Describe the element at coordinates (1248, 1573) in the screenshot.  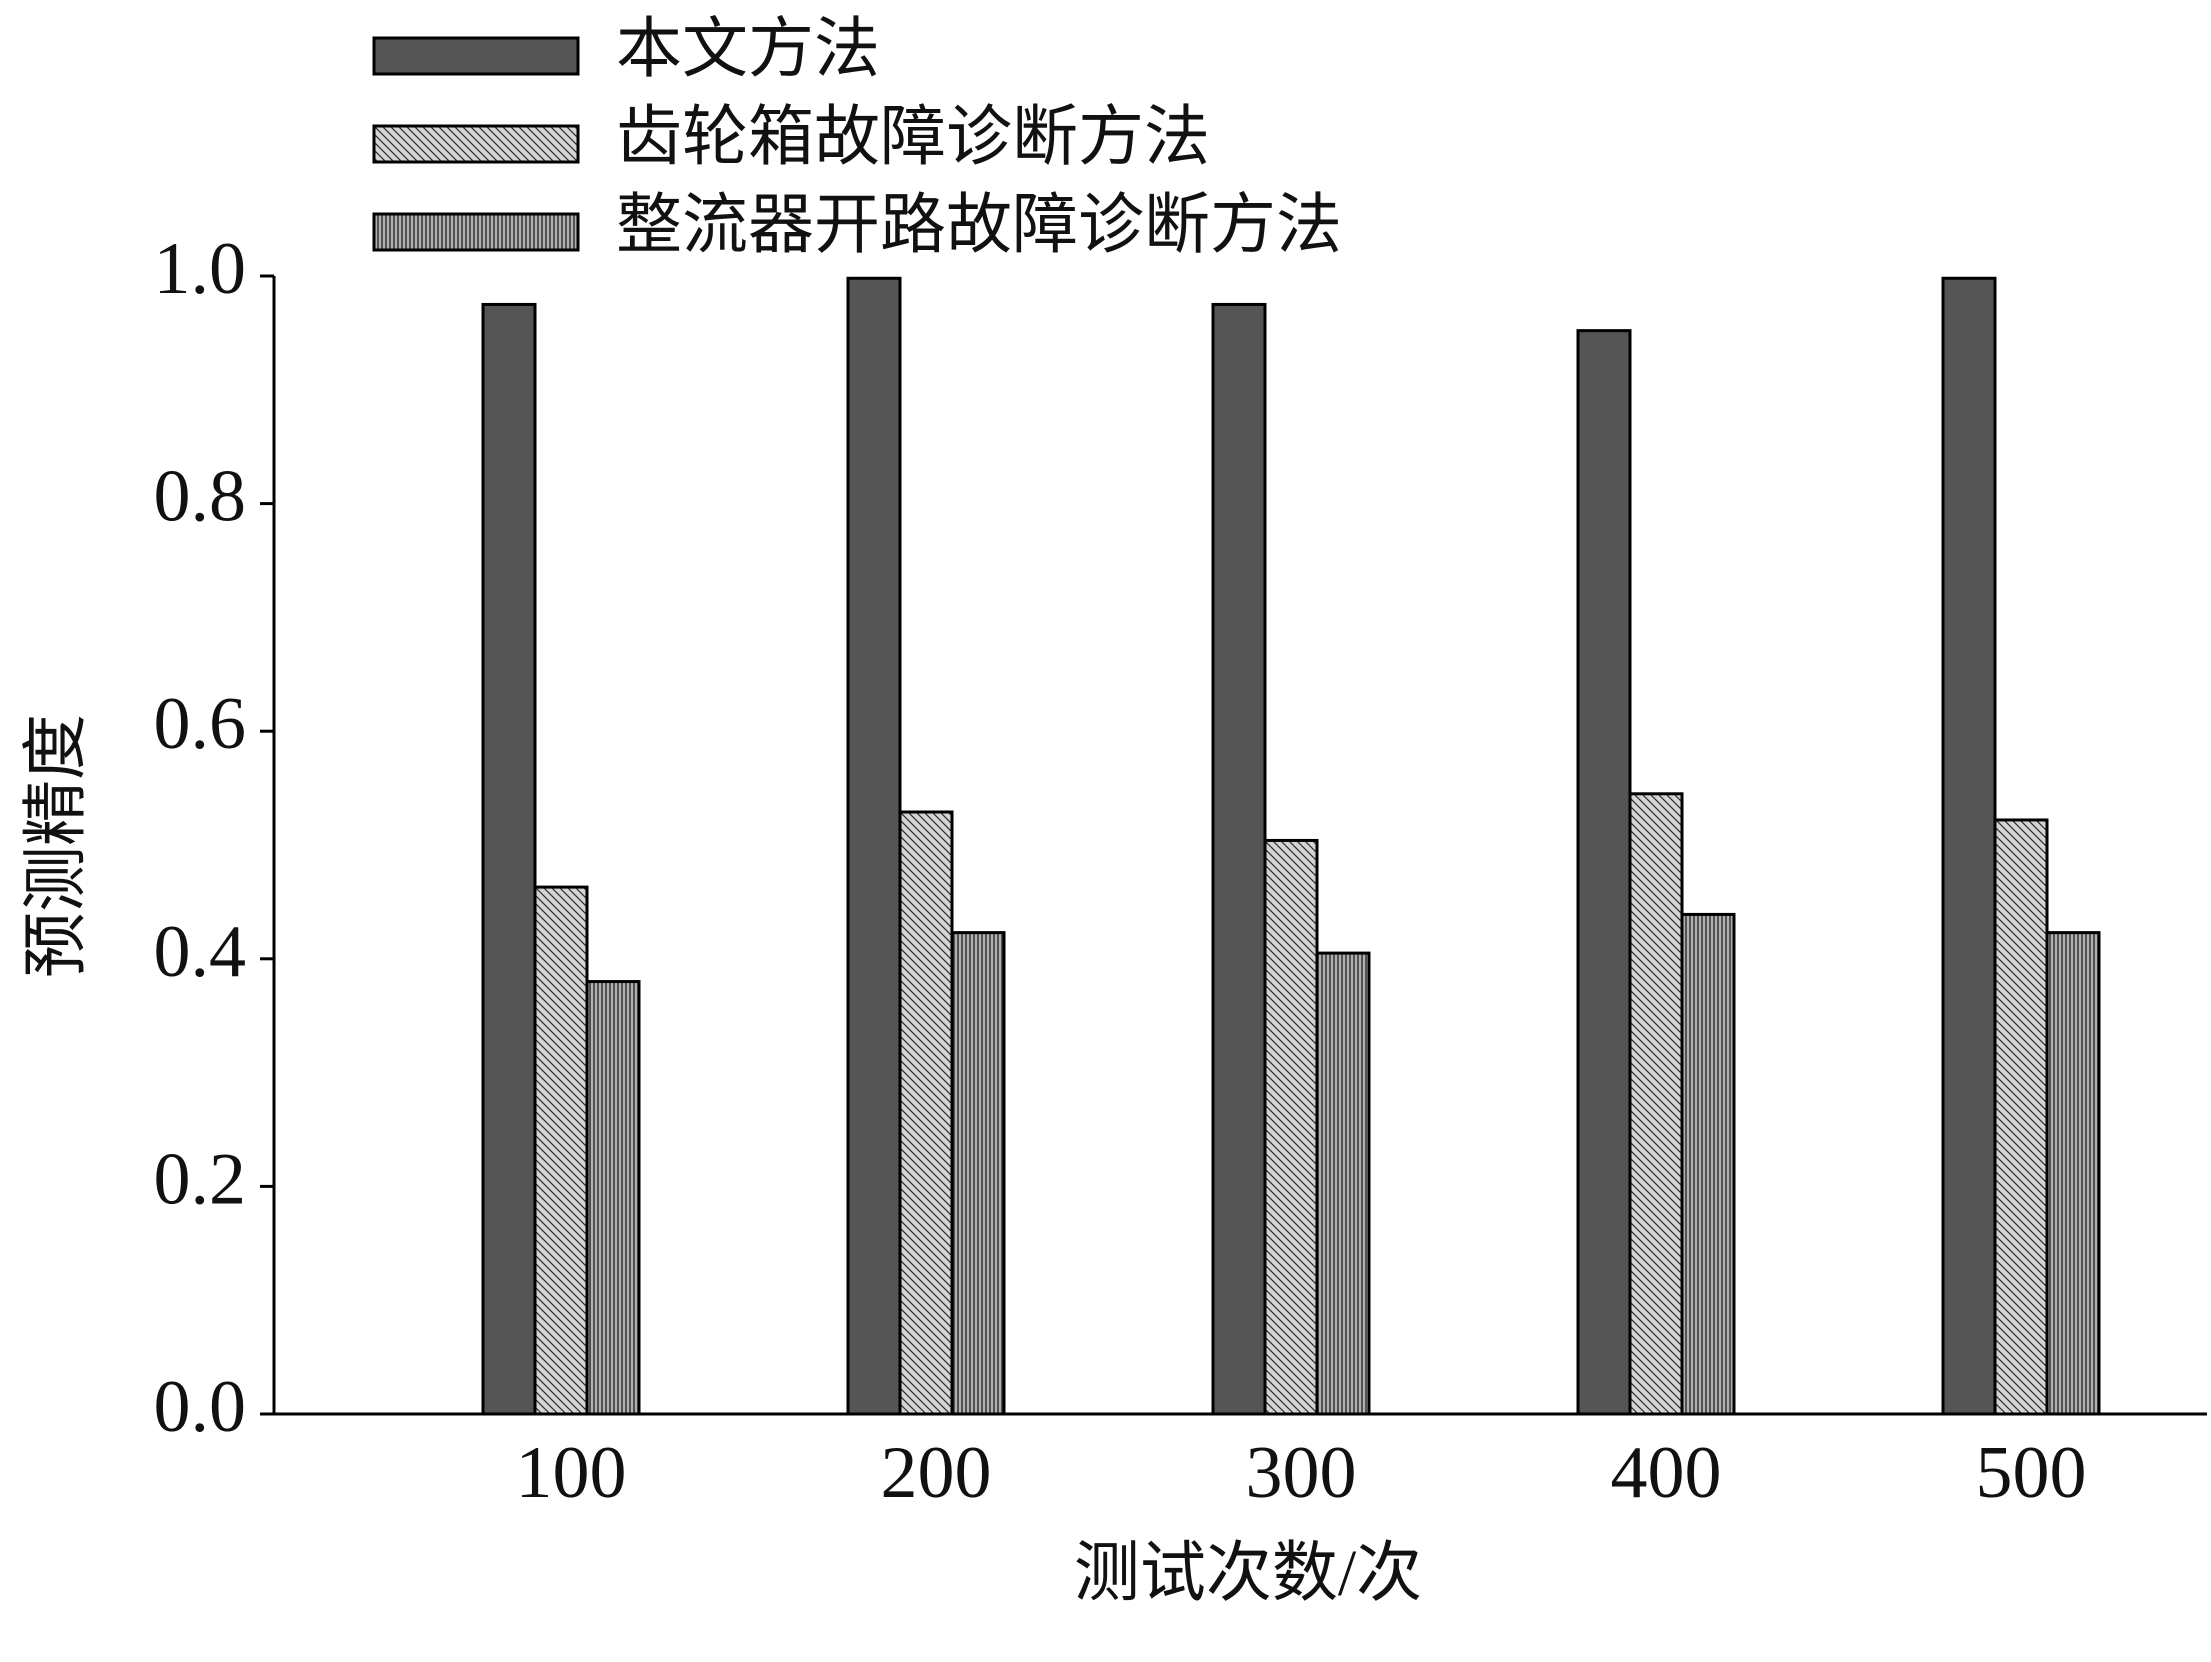
I see `x-axis-title: 测试次数/次` at that location.